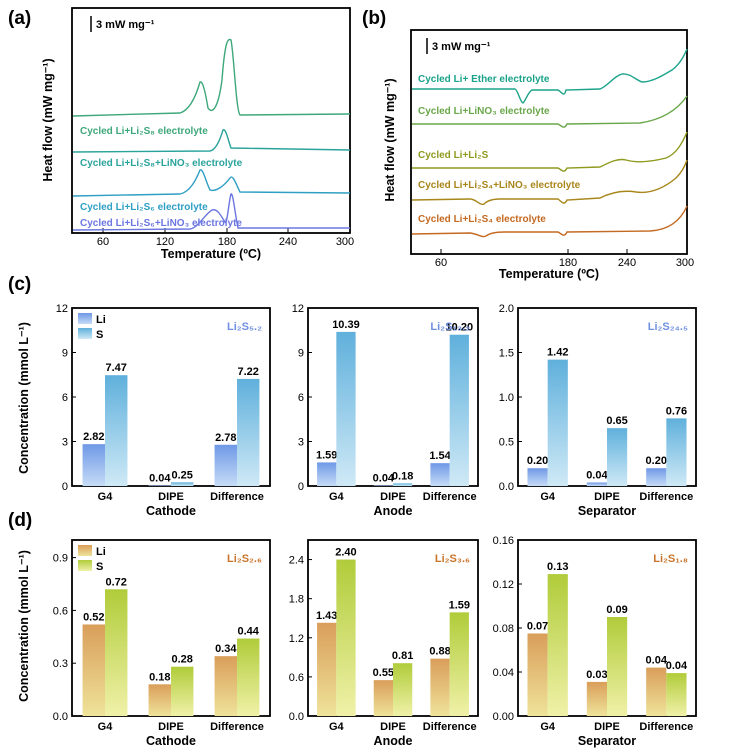 The height and width of the screenshot is (754, 746). I want to click on panel-d-letter: (d), so click(20, 520).